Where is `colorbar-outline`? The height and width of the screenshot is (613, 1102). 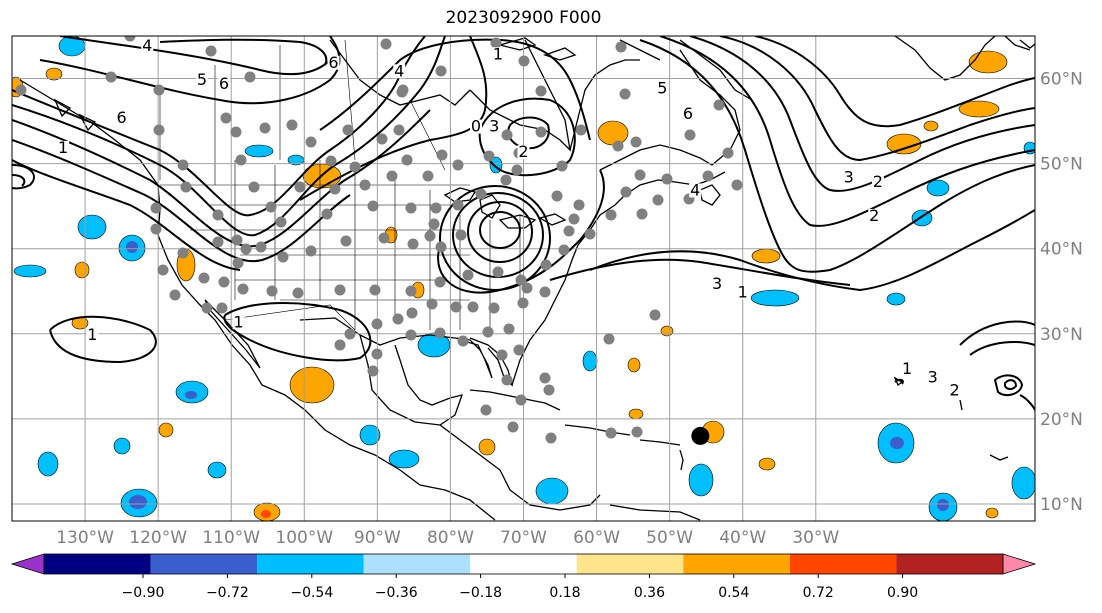 colorbar-outline is located at coordinates (523, 564).